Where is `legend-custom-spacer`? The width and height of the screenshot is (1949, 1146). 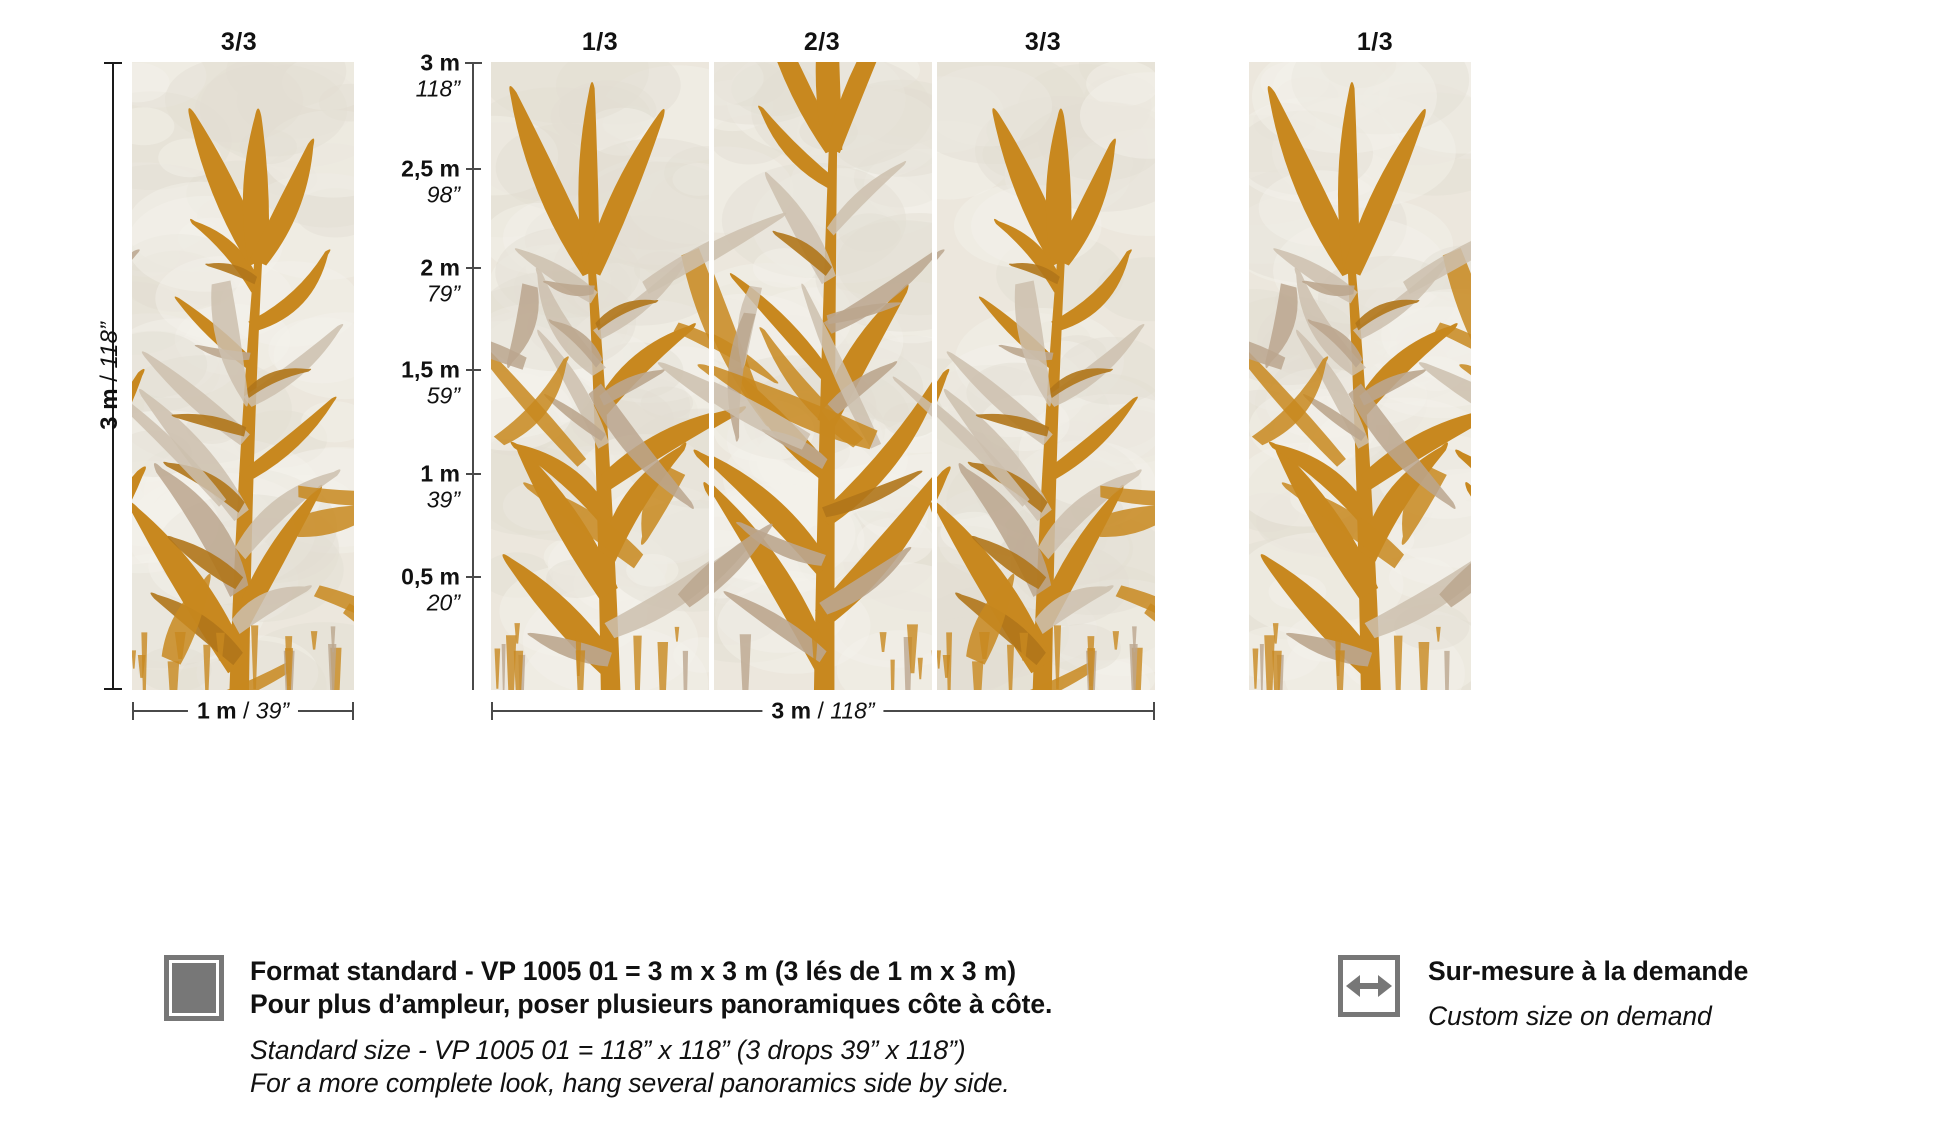 legend-custom-spacer is located at coordinates (1588, 994).